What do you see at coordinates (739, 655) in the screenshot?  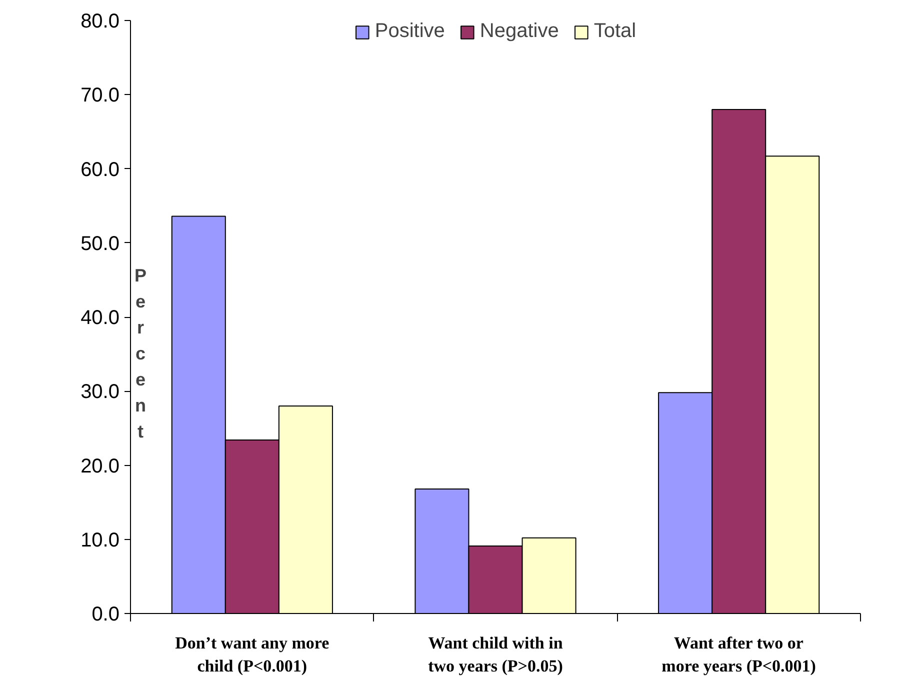 I see `x-tick-label: Want after two or more years (P<0.001)` at bounding box center [739, 655].